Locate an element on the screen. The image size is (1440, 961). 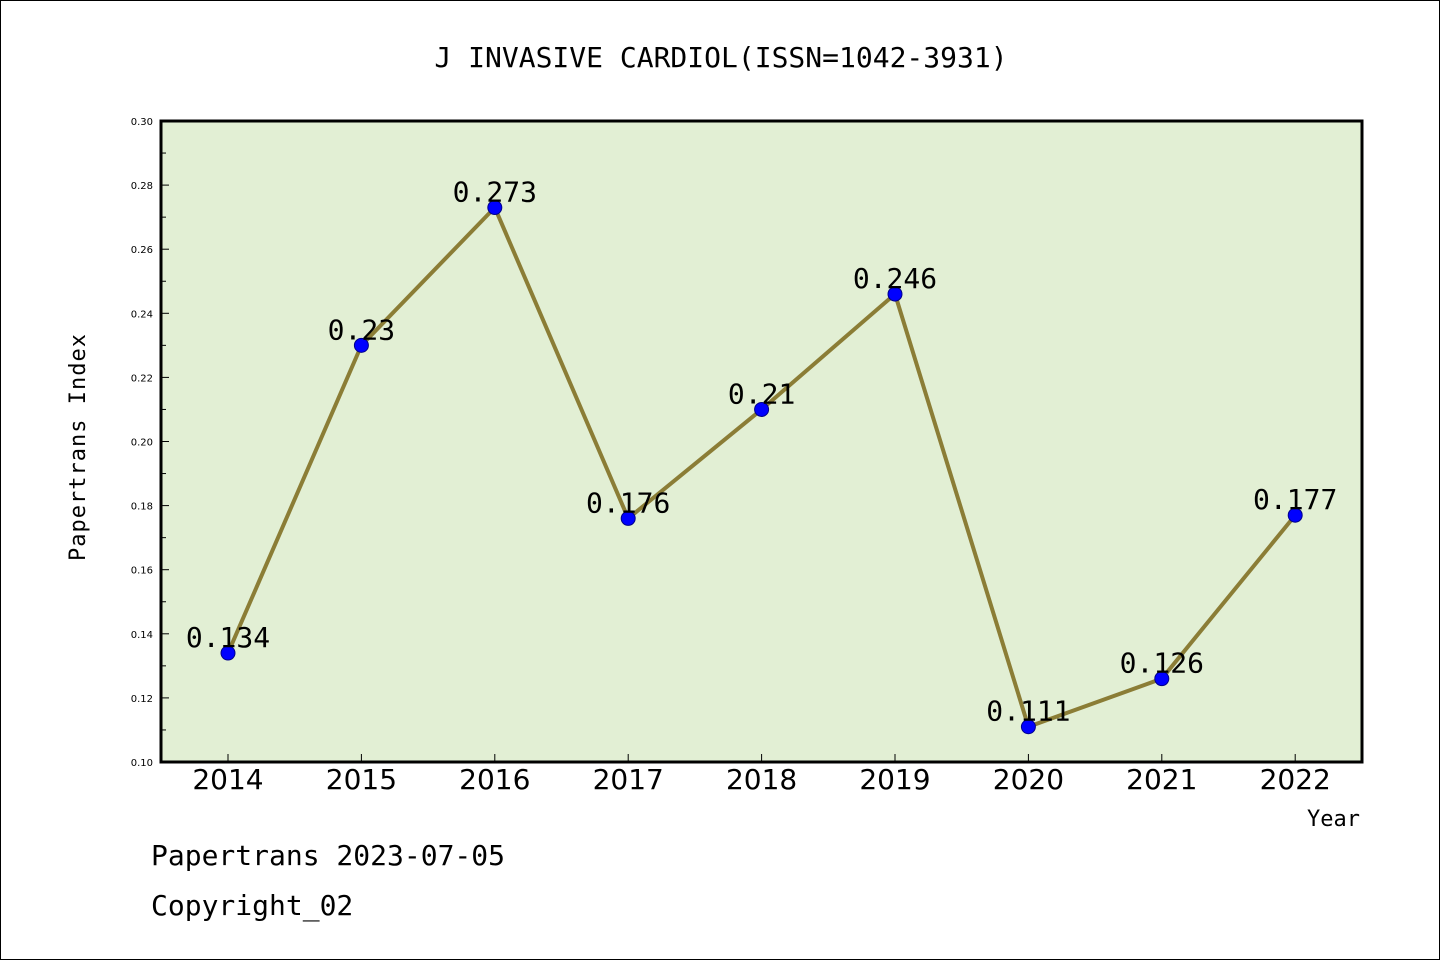
x-tick-label: 2015 is located at coordinates (361, 779).